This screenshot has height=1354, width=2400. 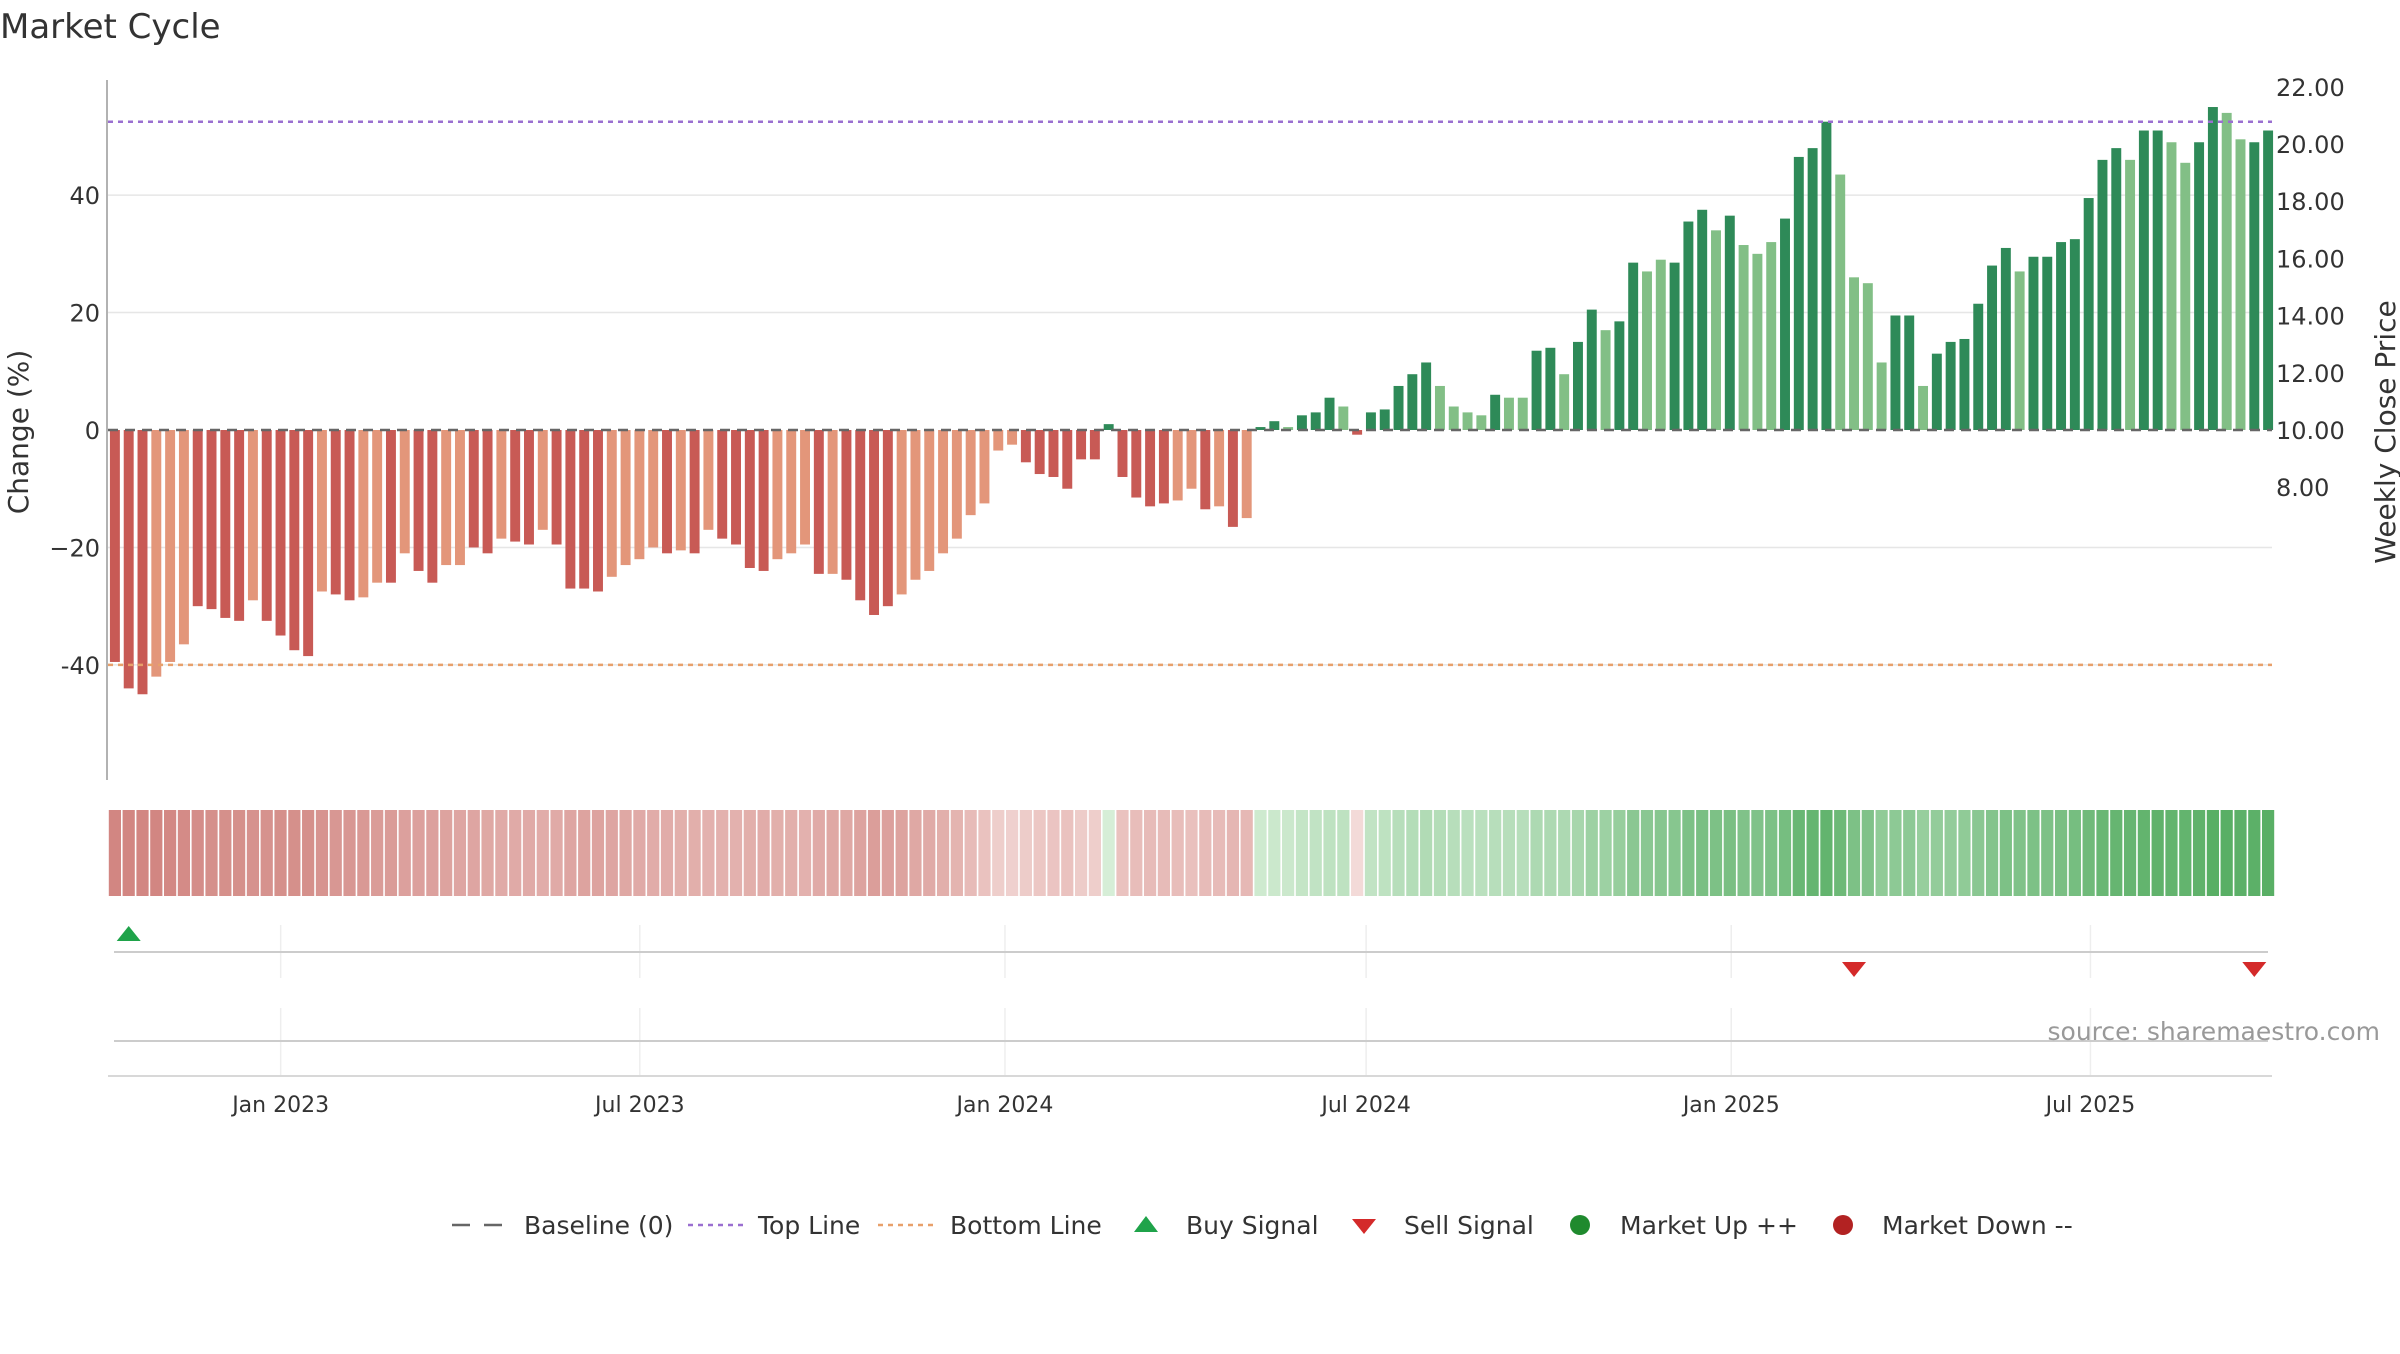 I want to click on y2-tick-6: 10.00, so click(x=2310, y=431).